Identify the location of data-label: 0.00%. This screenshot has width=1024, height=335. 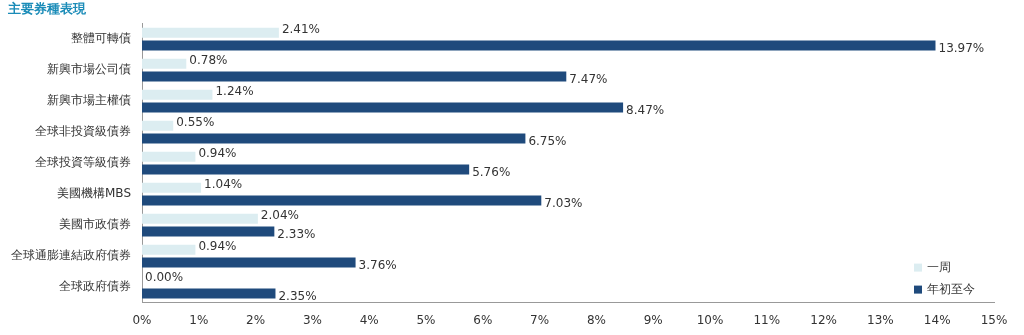
(164, 276).